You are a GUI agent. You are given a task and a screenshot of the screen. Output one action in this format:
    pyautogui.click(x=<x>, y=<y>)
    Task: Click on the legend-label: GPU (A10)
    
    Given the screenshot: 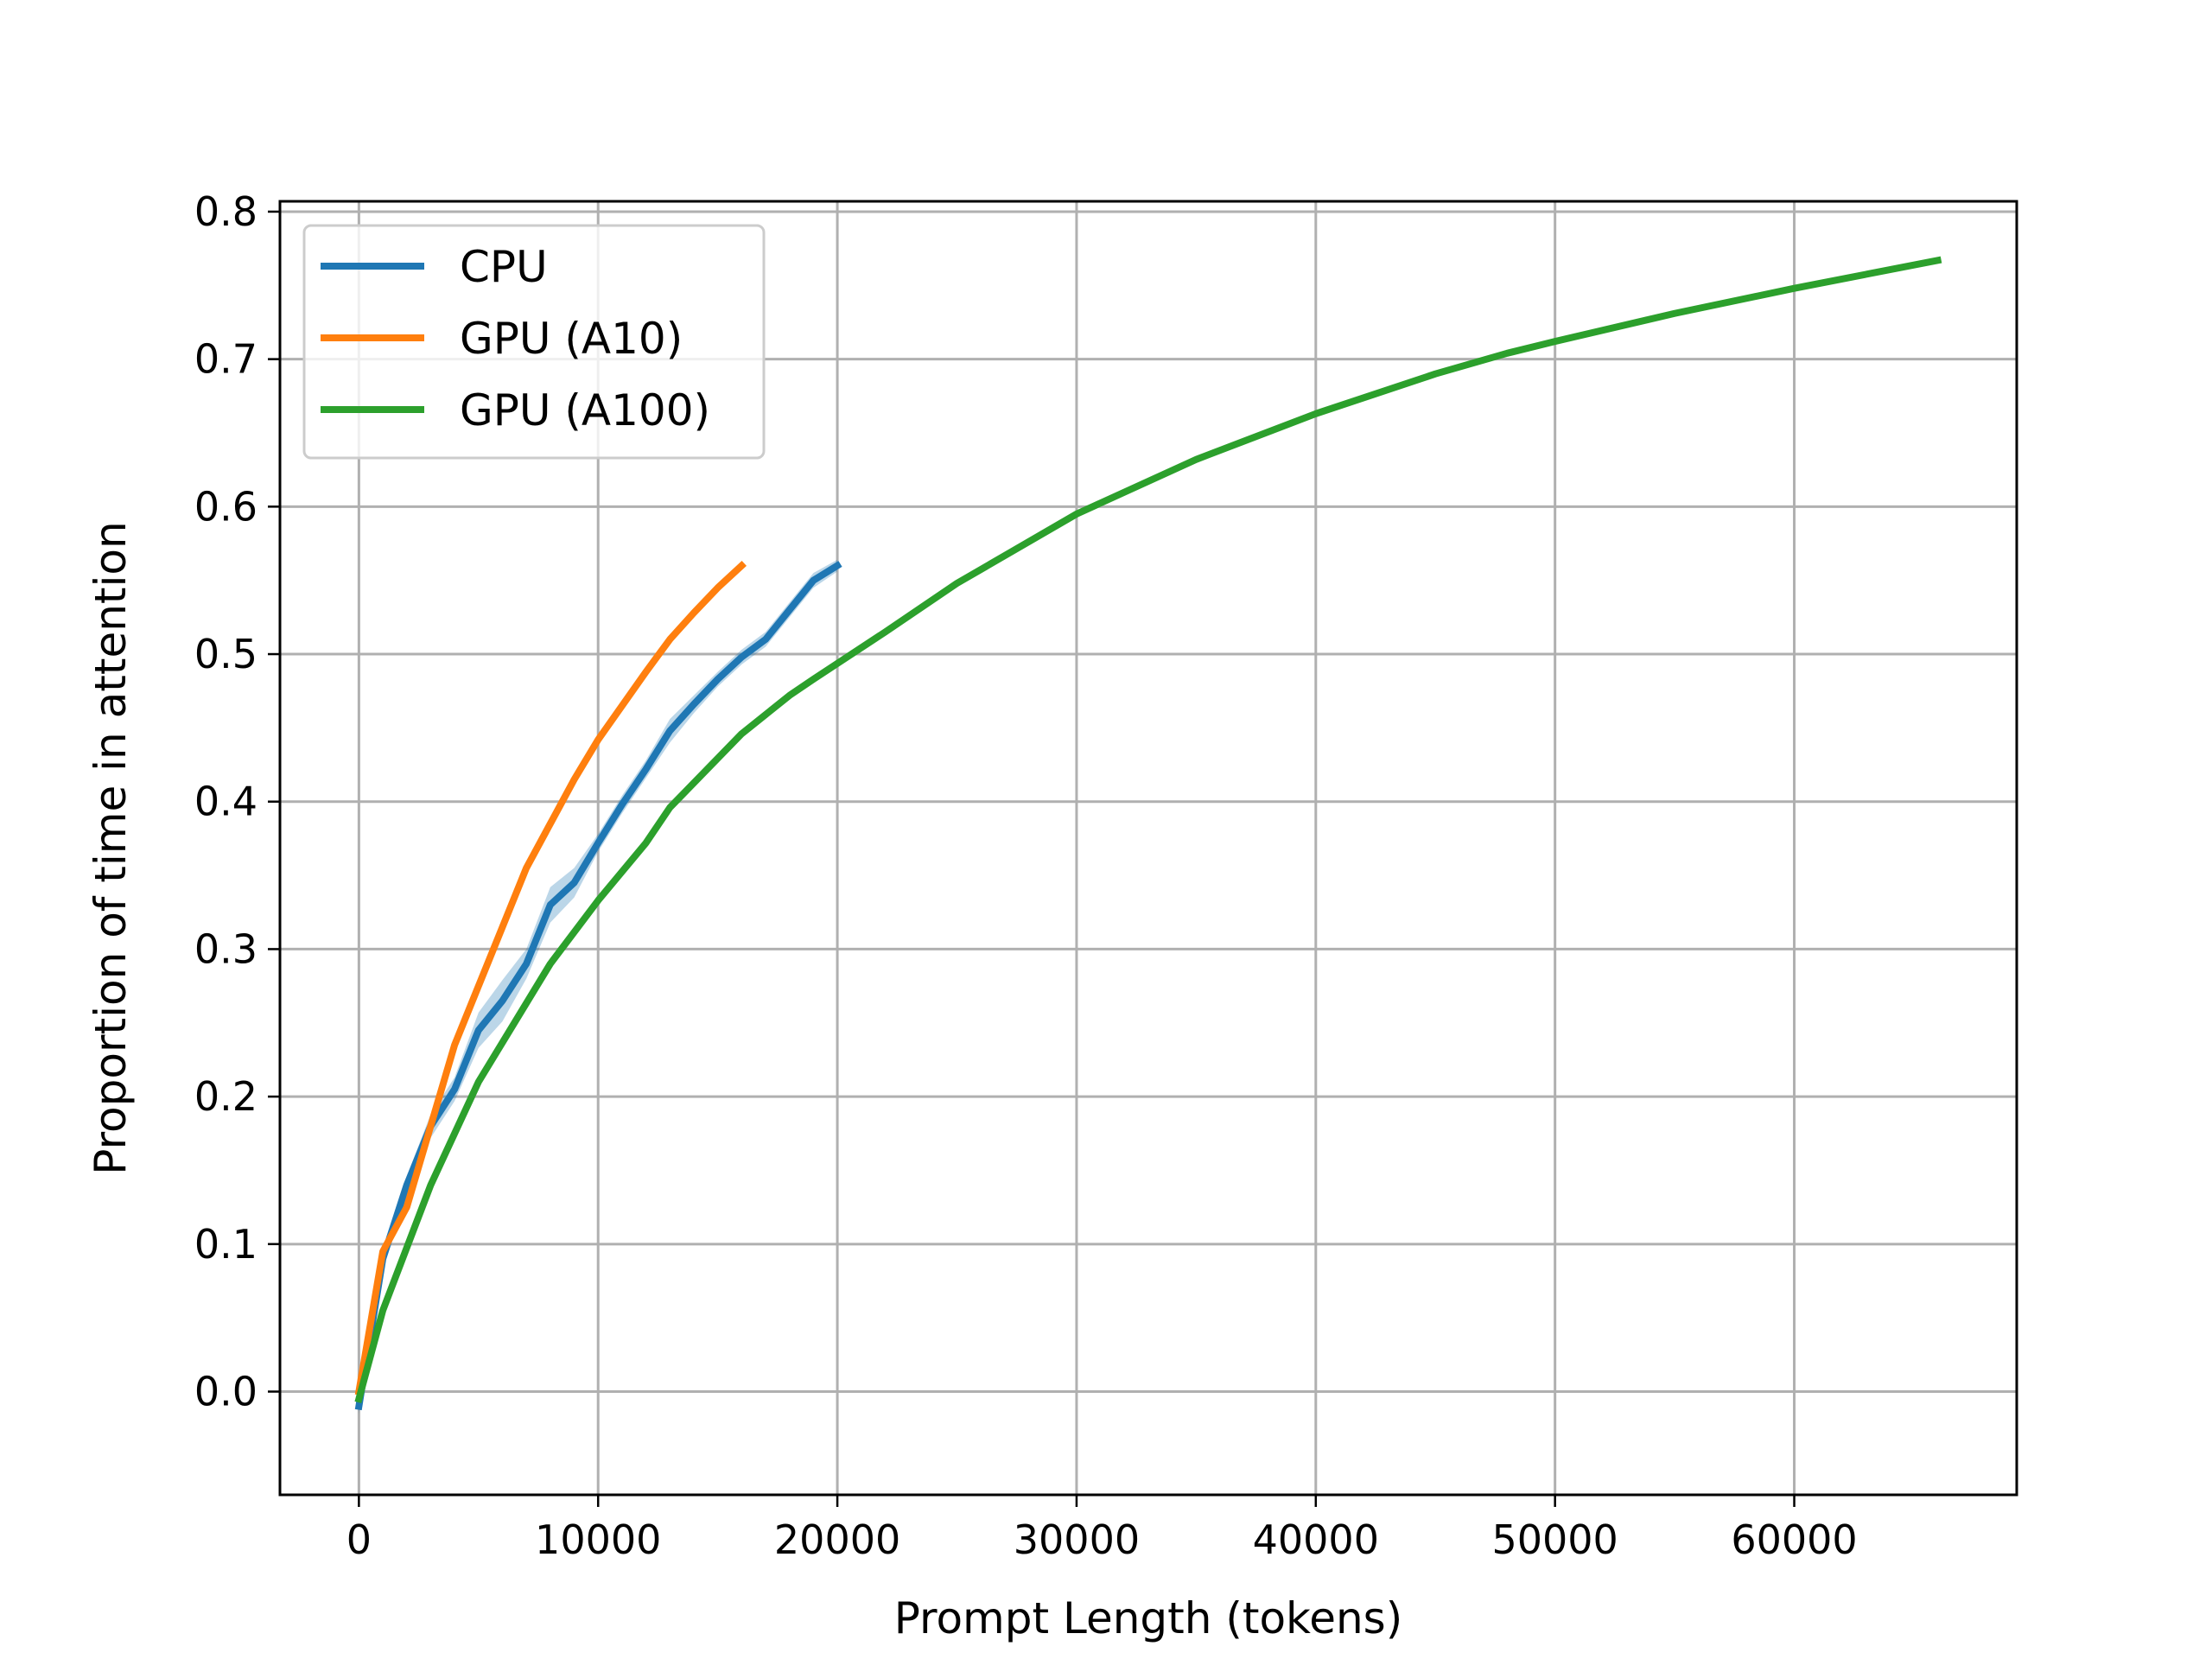 What is the action you would take?
    pyautogui.click(x=571, y=339)
    